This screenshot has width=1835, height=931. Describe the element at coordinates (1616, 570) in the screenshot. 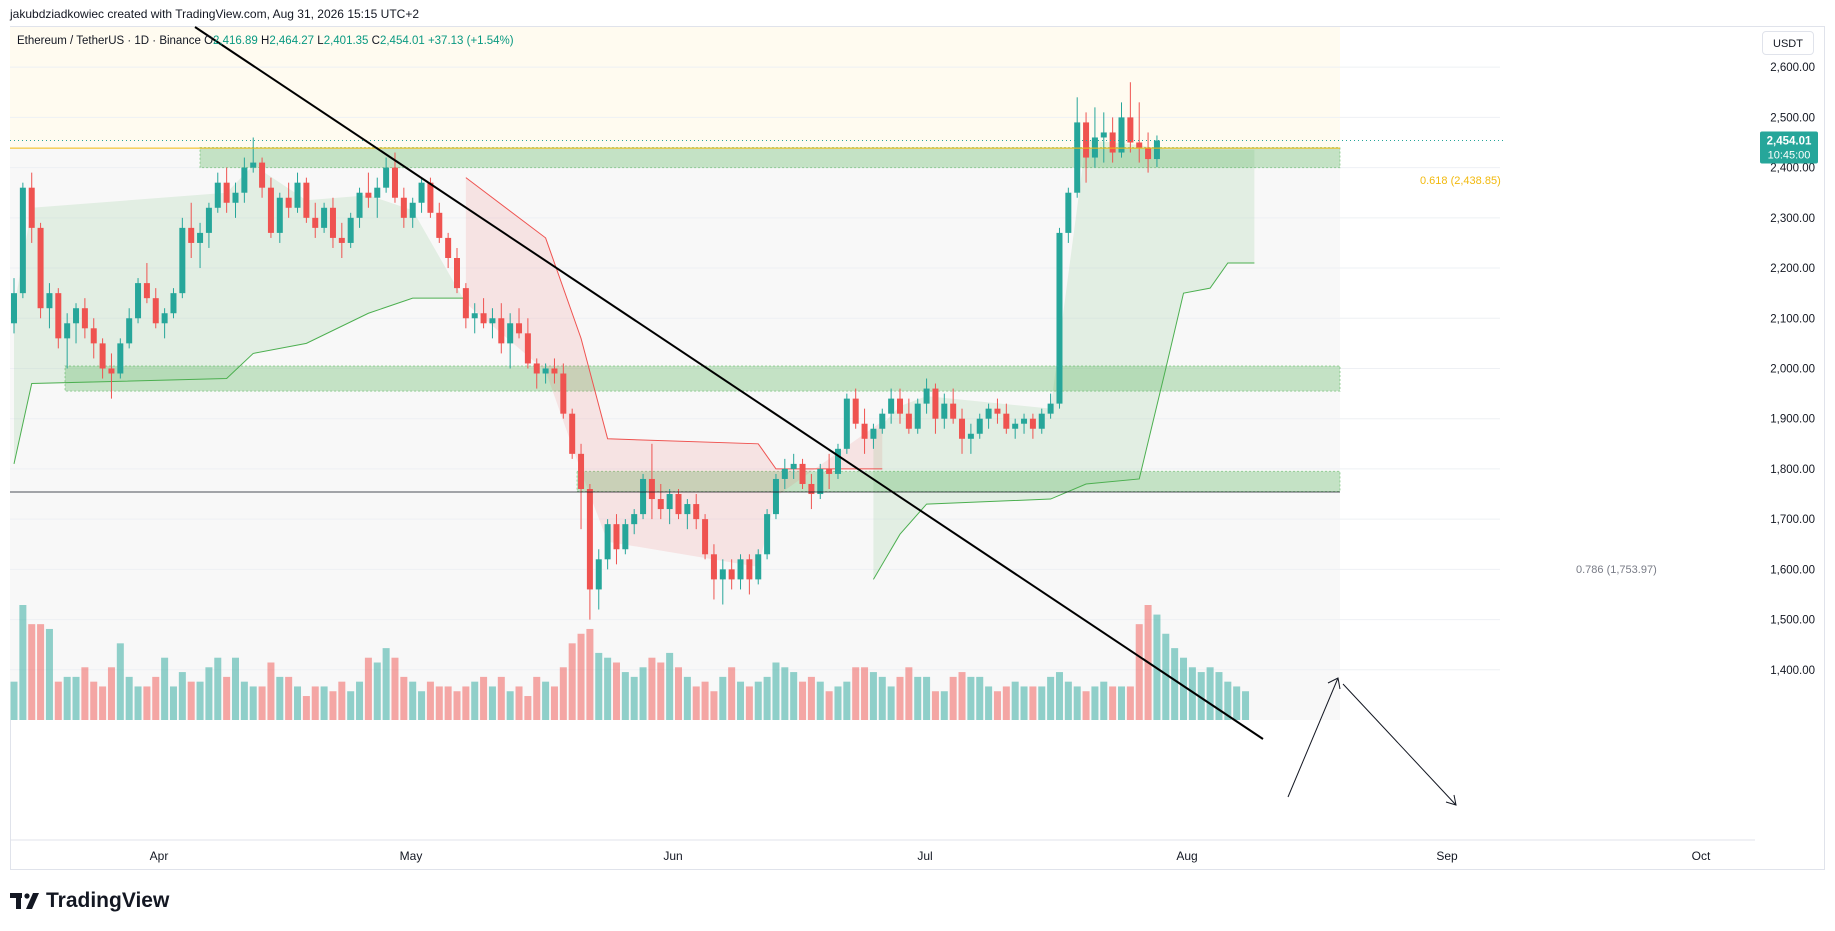

I see `fib-786-label: 0.786 (1,753.97)` at that location.